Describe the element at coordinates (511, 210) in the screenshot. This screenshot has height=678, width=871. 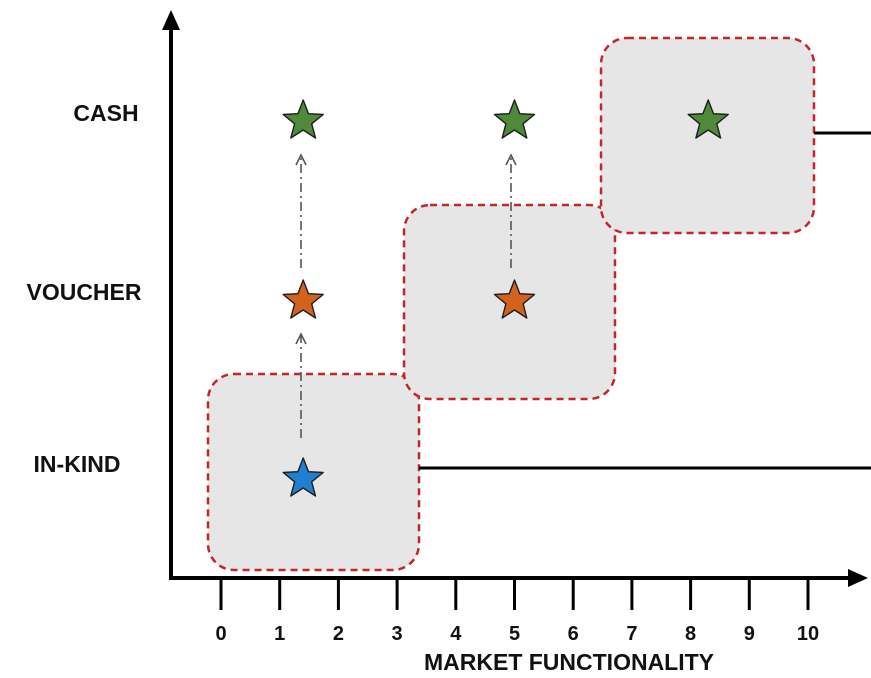
I see `transition-arrow-voucher-to-cash-mid` at that location.